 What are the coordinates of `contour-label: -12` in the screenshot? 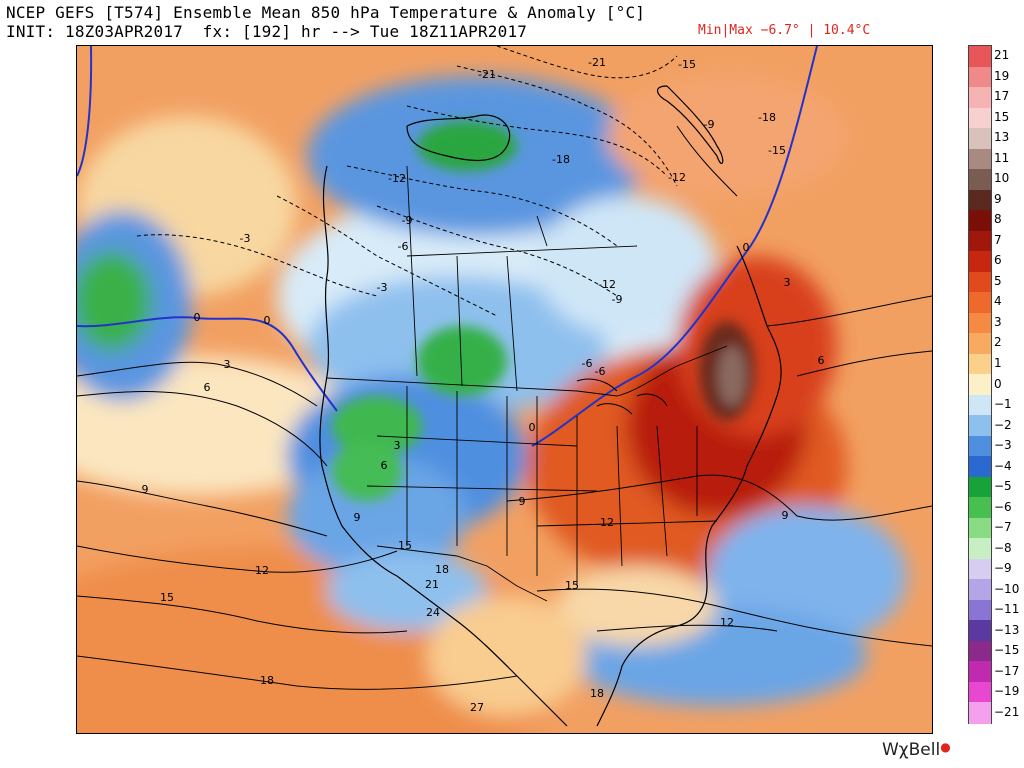 It's located at (607, 284).